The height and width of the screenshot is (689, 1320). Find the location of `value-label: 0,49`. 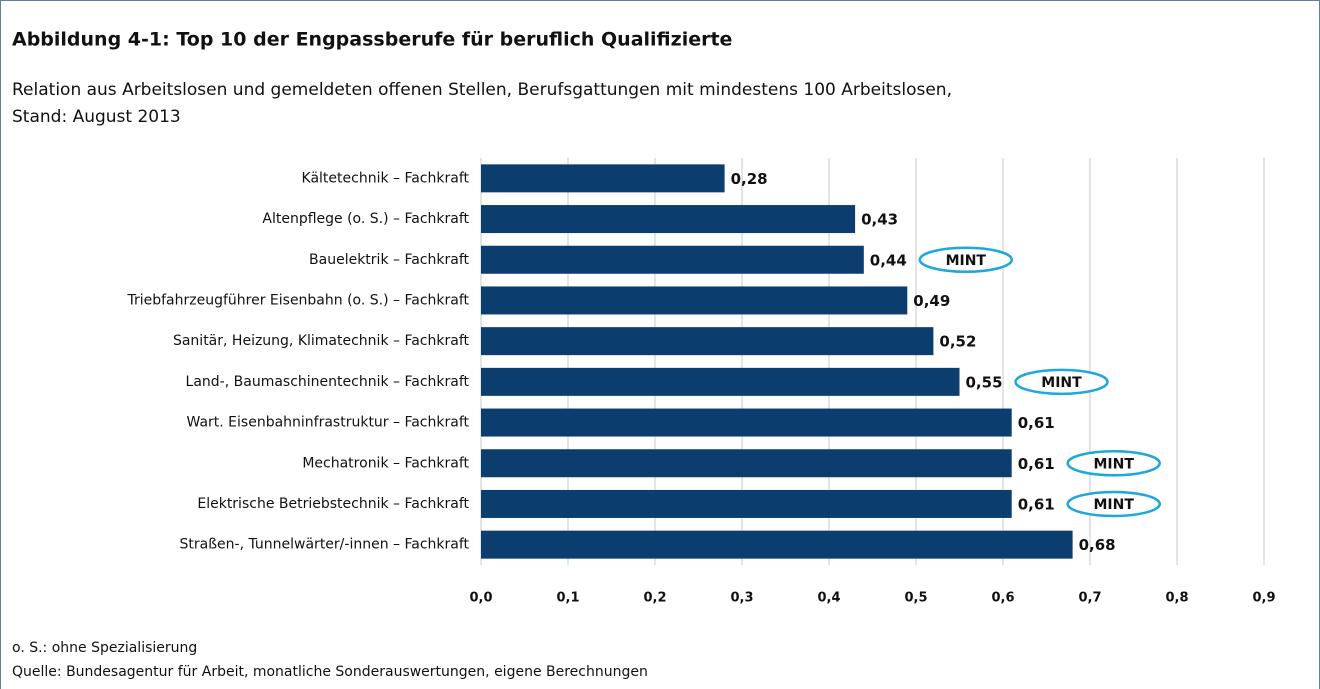

value-label: 0,49 is located at coordinates (931, 301).